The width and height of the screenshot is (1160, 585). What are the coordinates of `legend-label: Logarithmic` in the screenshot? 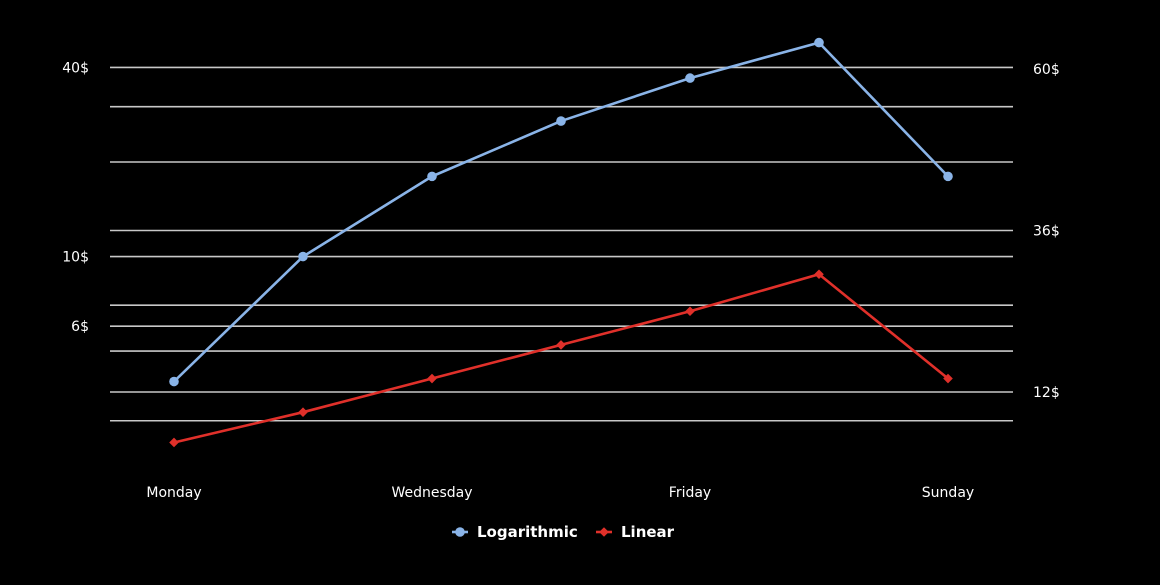 It's located at (527, 532).